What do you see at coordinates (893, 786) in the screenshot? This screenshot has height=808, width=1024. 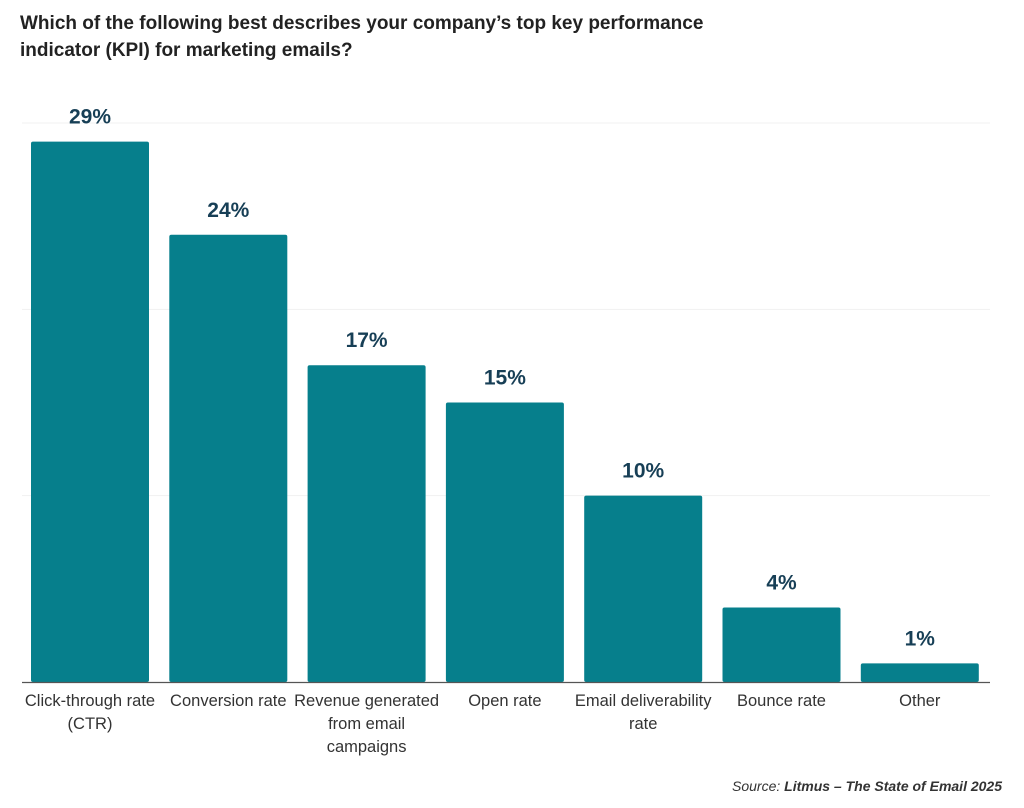 I see `source-name: Litmus – The State of Email 2025` at bounding box center [893, 786].